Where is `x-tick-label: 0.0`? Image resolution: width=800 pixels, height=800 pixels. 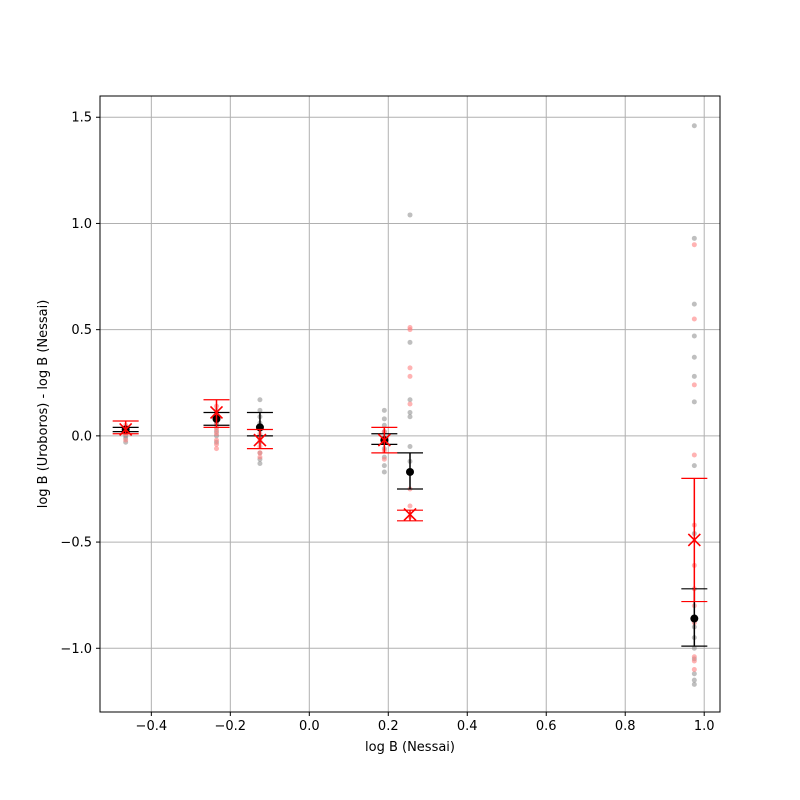
x-tick-label: 0.0 is located at coordinates (309, 726).